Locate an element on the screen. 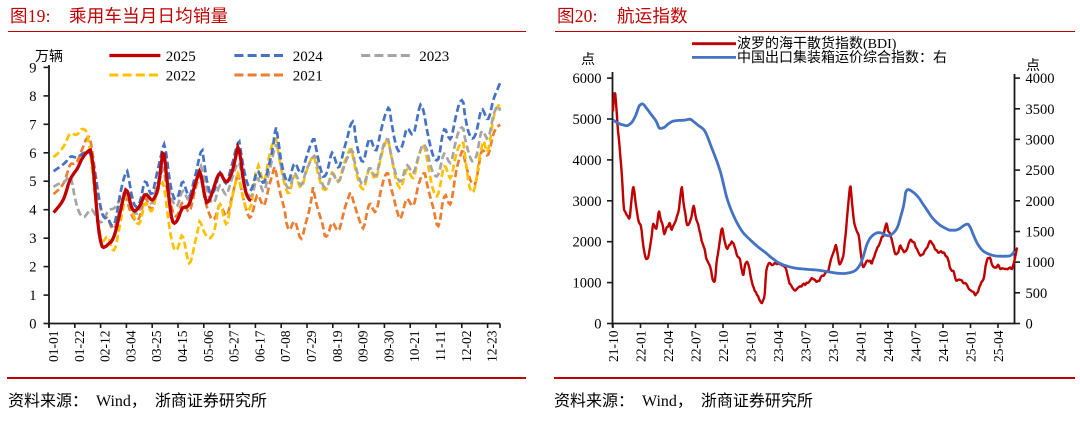 The width and height of the screenshot is (1080, 424). svg-text: 22-07 is located at coordinates (695, 346).